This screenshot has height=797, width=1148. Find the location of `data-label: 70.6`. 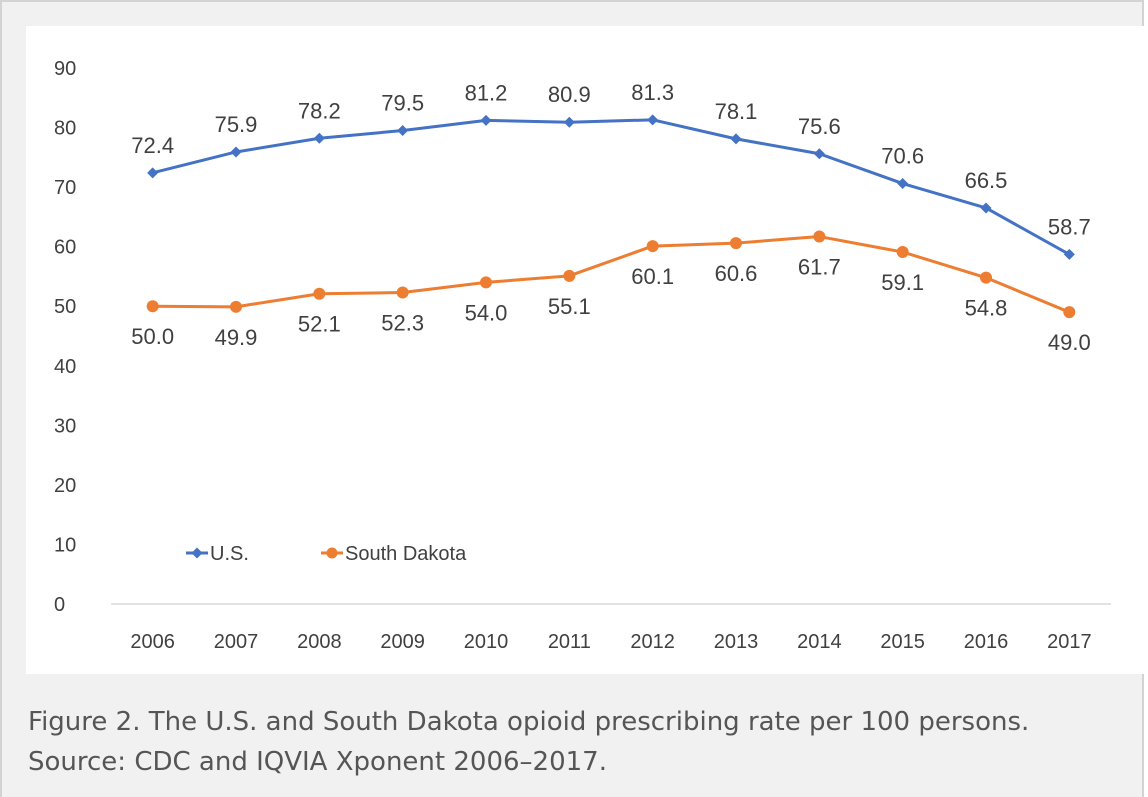

data-label: 70.6 is located at coordinates (902, 156).